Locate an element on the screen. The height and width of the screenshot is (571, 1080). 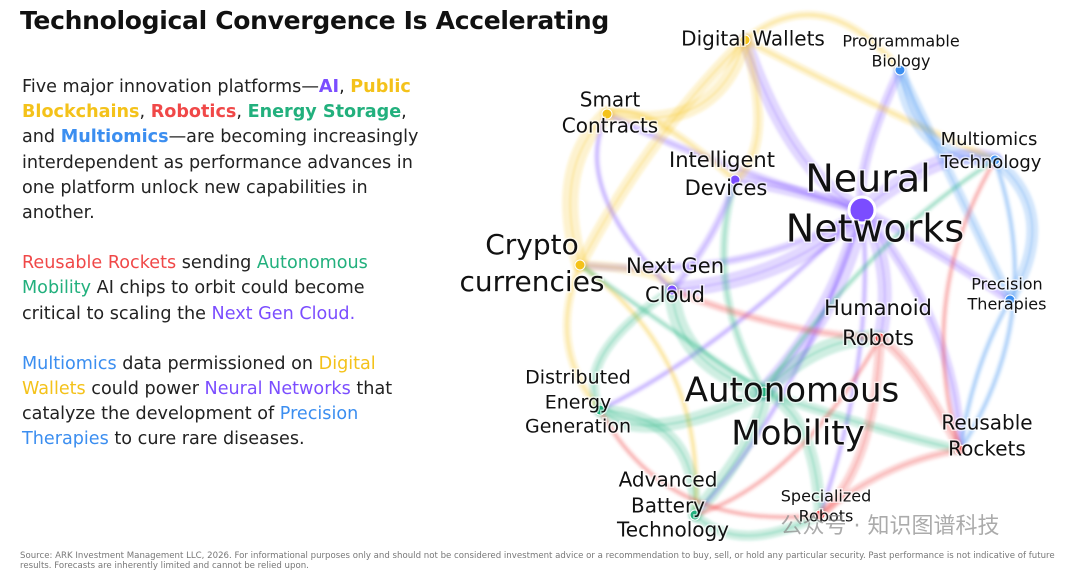
text-segment: Energy Storage is located at coordinates (324, 112).